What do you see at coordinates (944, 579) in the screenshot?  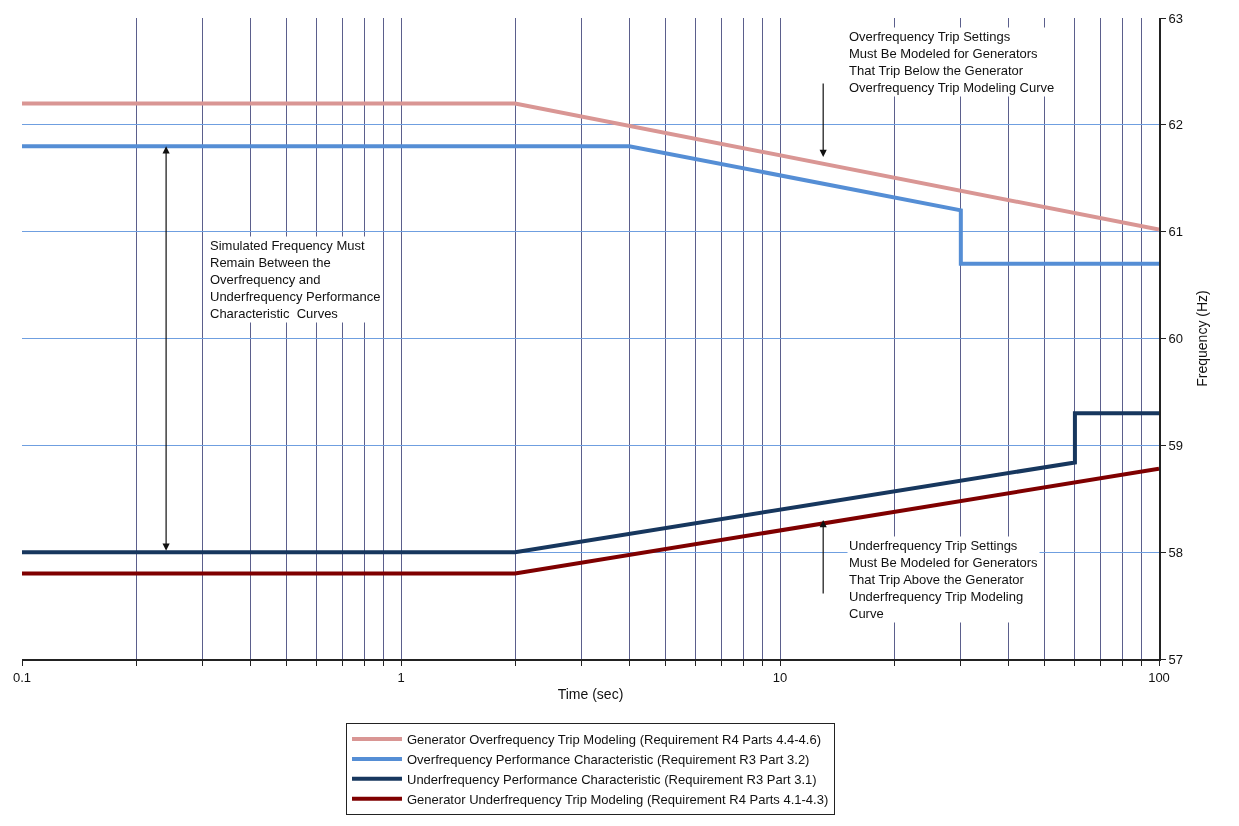 I see `annotation: Underfrequency Trip Settings Must Be Modeled for Generators That Trip Above the Generator Underfrequency Trip Modeling Curve` at bounding box center [944, 579].